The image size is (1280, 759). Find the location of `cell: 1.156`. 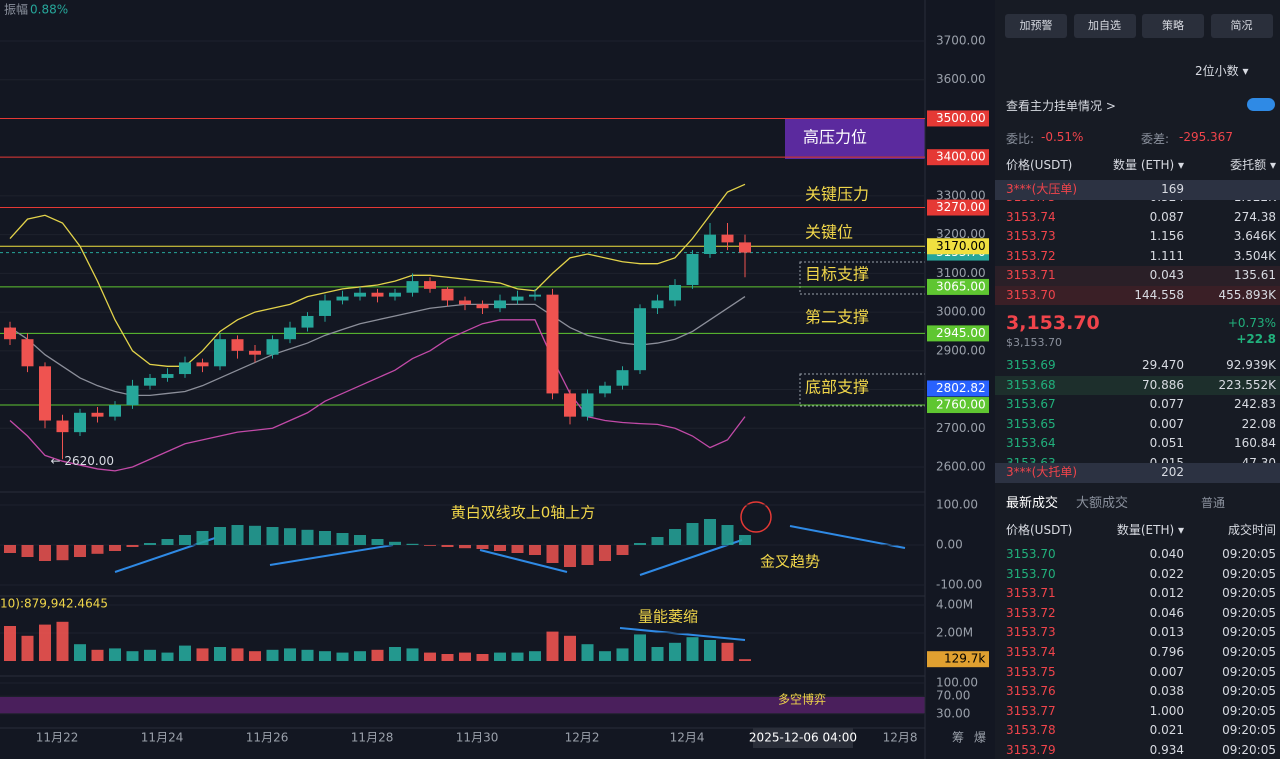

cell: 1.156 is located at coordinates (1166, 236).